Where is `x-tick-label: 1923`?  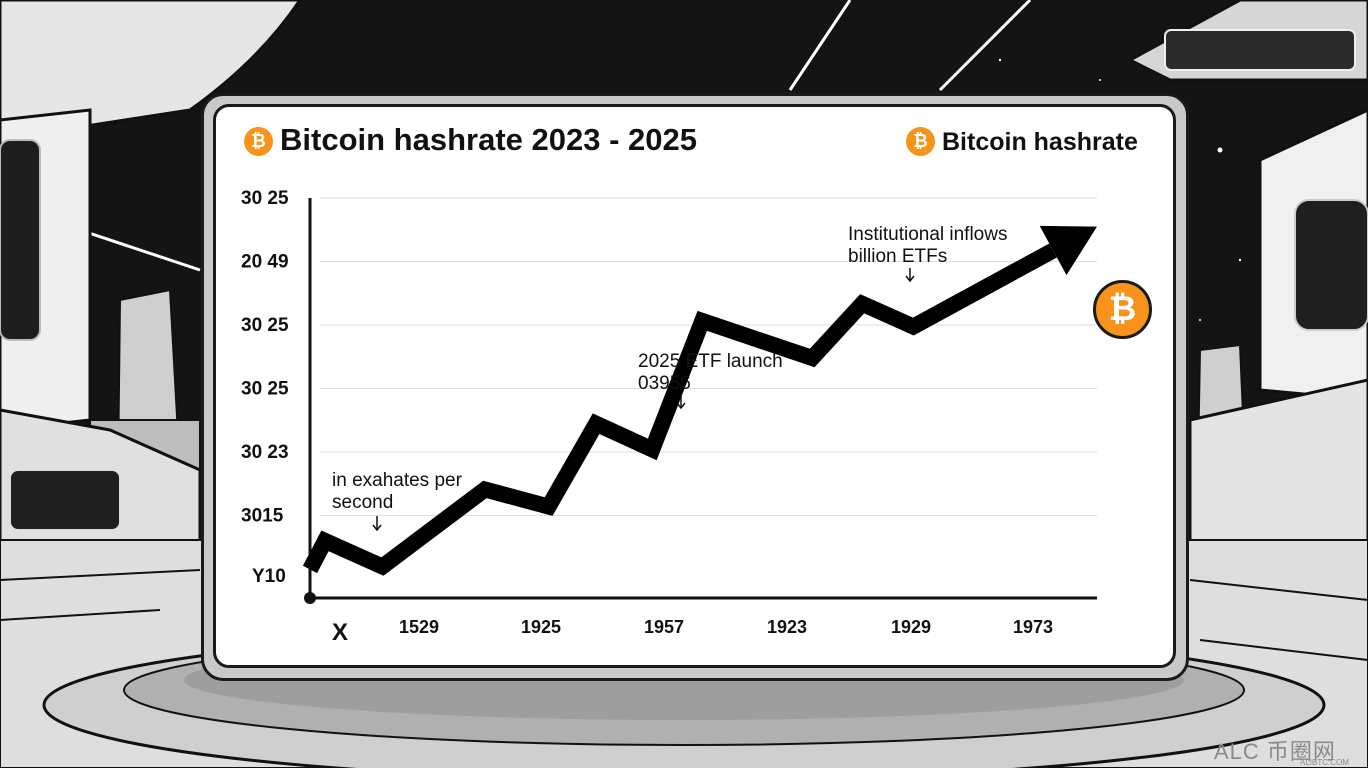
x-tick-label: 1923 is located at coordinates (787, 627).